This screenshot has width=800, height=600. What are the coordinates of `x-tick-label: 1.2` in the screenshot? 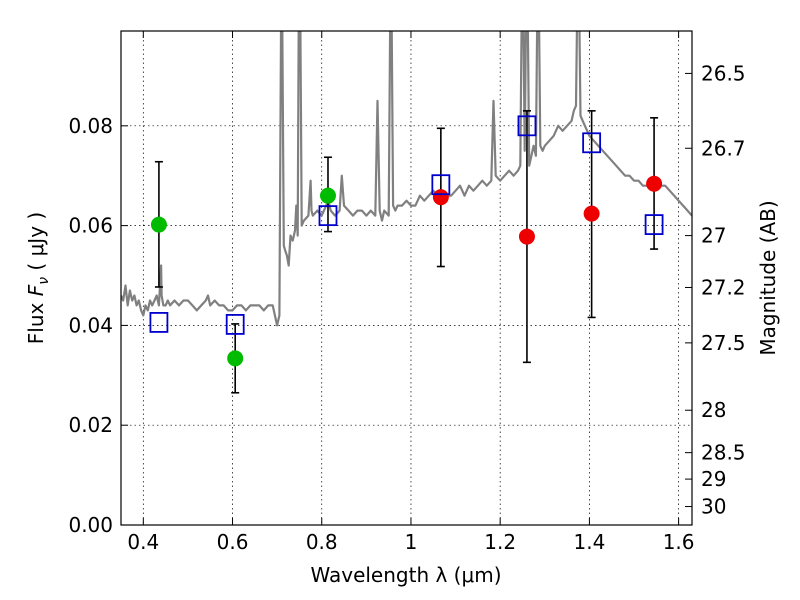 It's located at (500, 542).